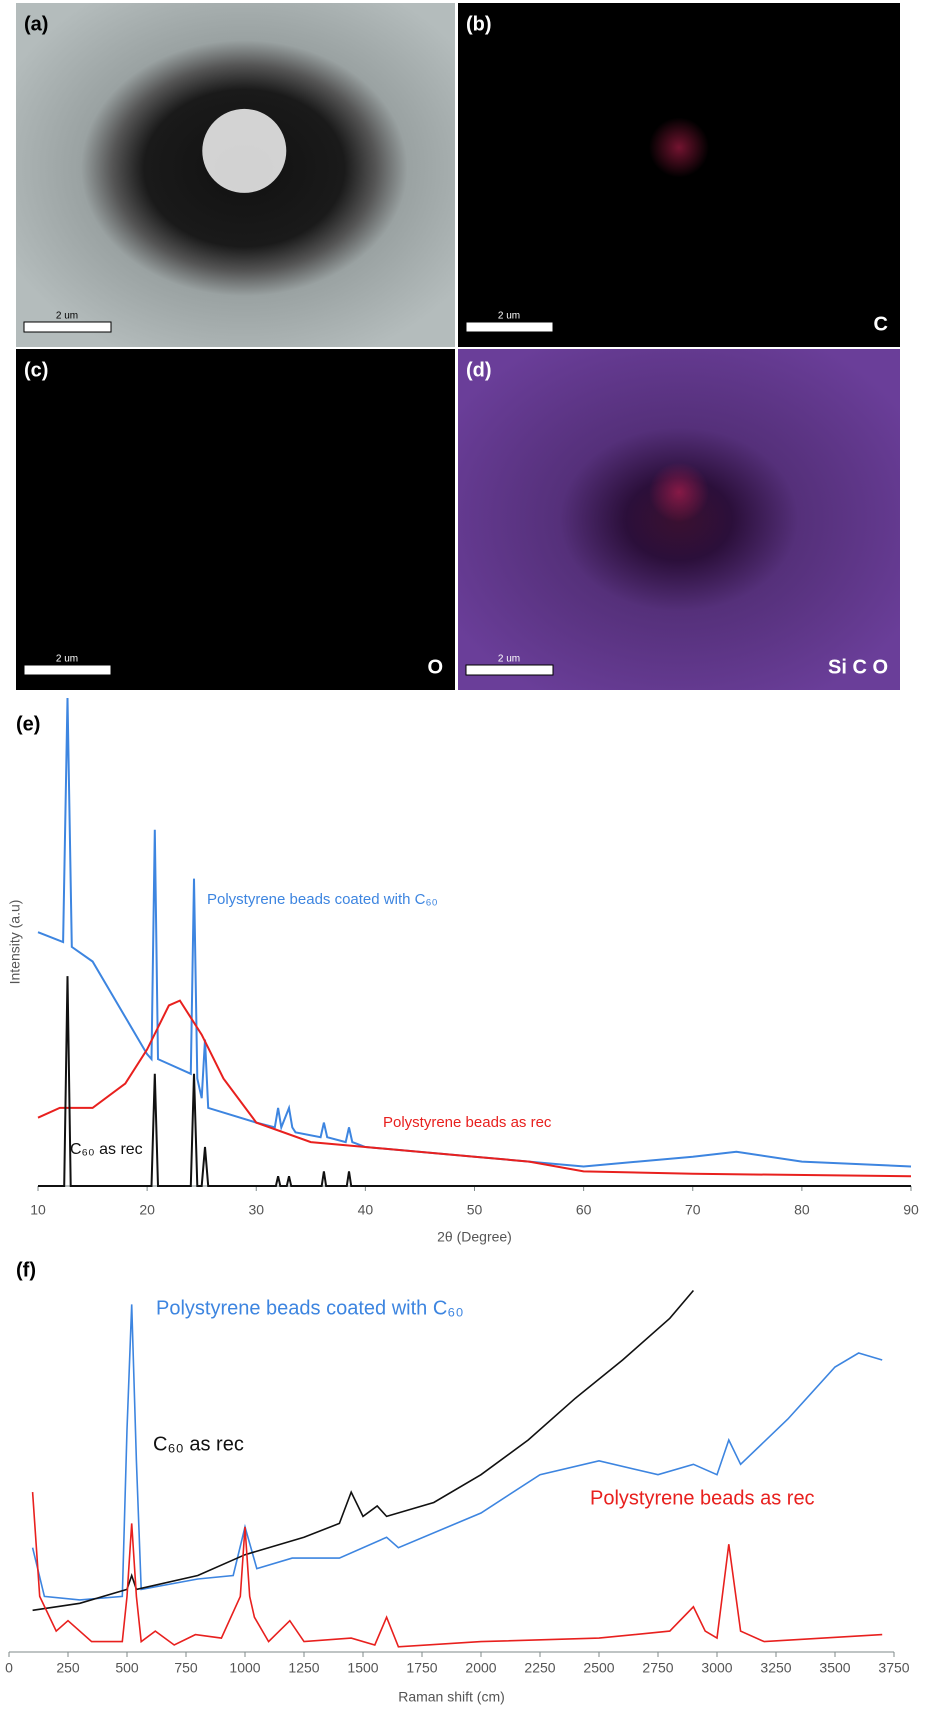 Image resolution: width=927 pixels, height=1718 pixels. I want to click on x-tick-label: 30, so click(256, 1210).